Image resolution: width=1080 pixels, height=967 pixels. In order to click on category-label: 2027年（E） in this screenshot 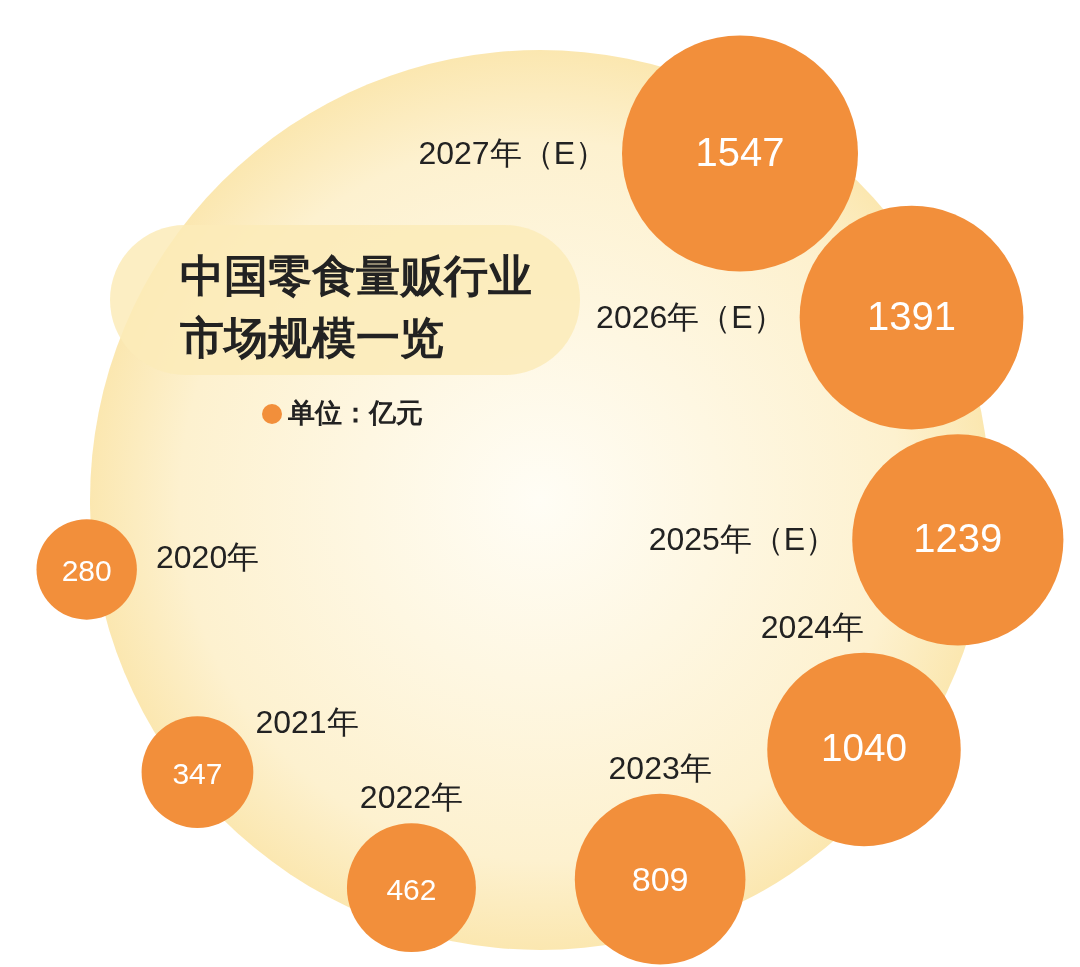, I will do `click(512, 152)`.